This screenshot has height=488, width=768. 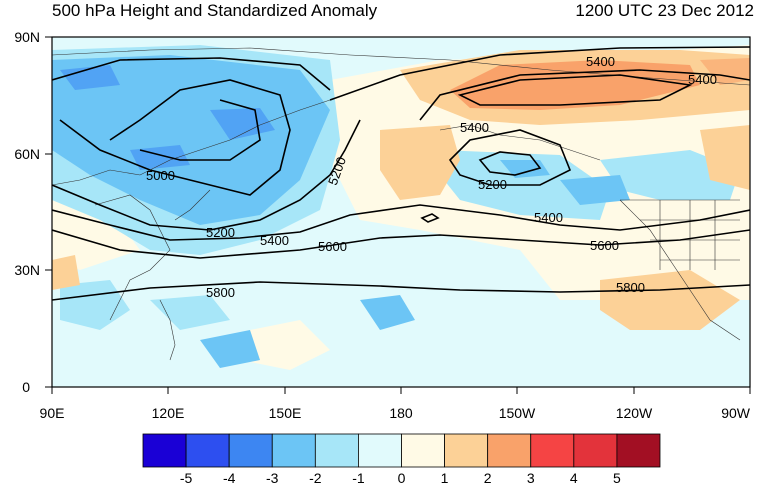 What do you see at coordinates (200, 130) in the screenshot?
I see `contour-5000-core` at bounding box center [200, 130].